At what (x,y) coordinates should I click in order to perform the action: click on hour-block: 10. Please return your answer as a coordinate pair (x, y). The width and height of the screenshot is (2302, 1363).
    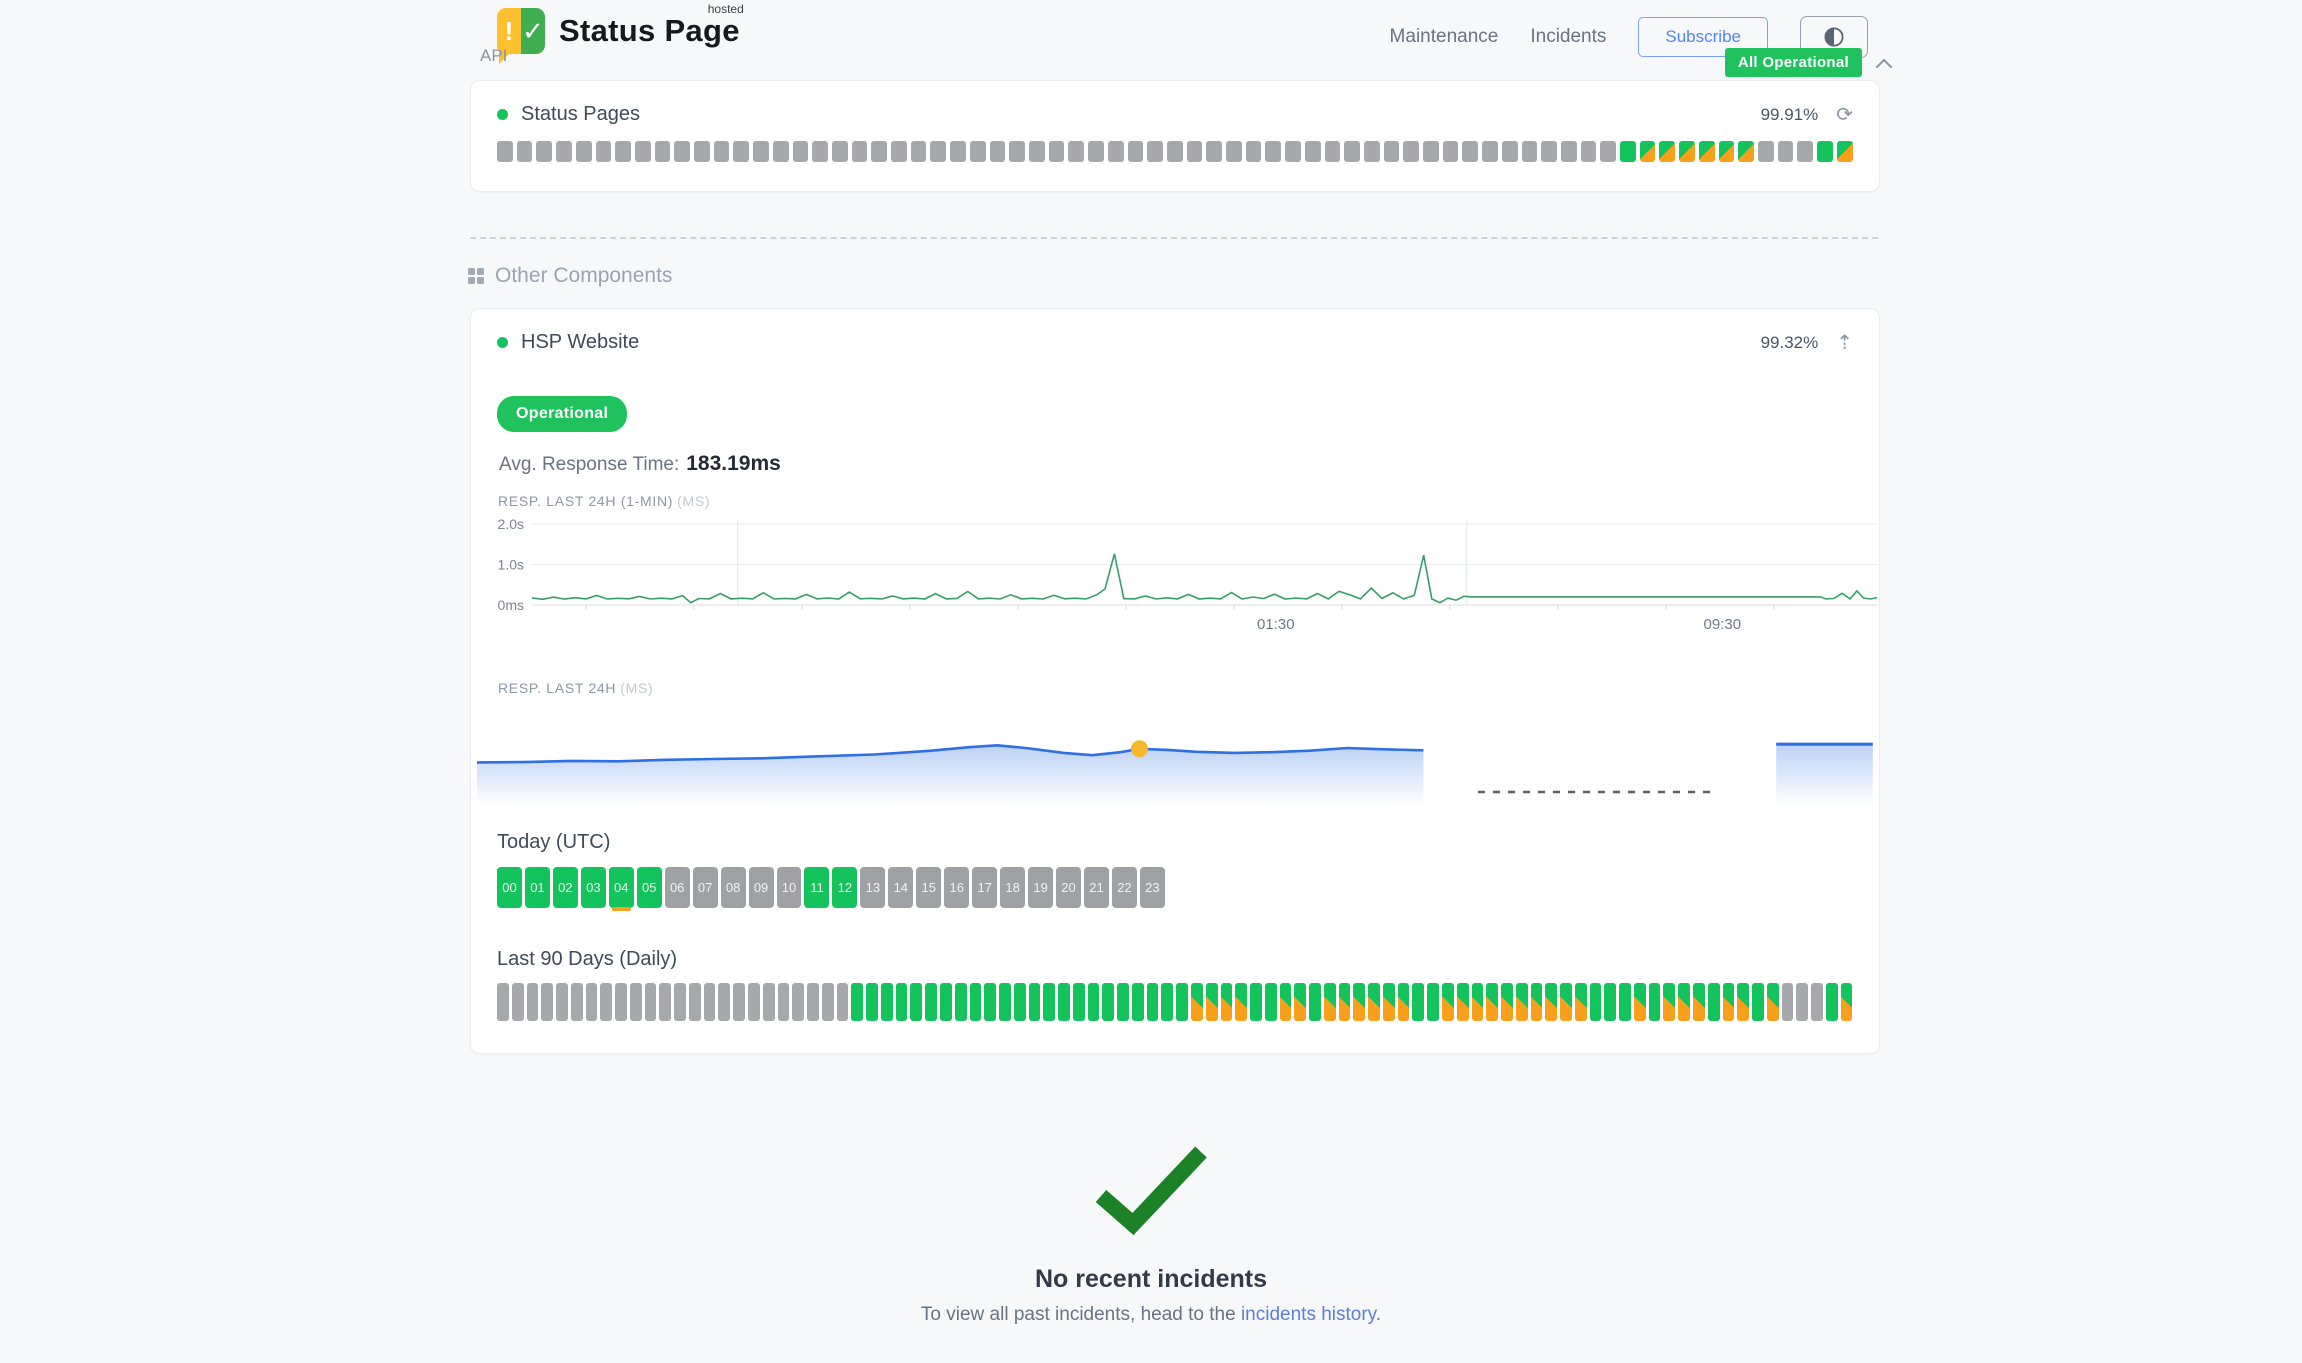
    Looking at the image, I should click on (789, 887).